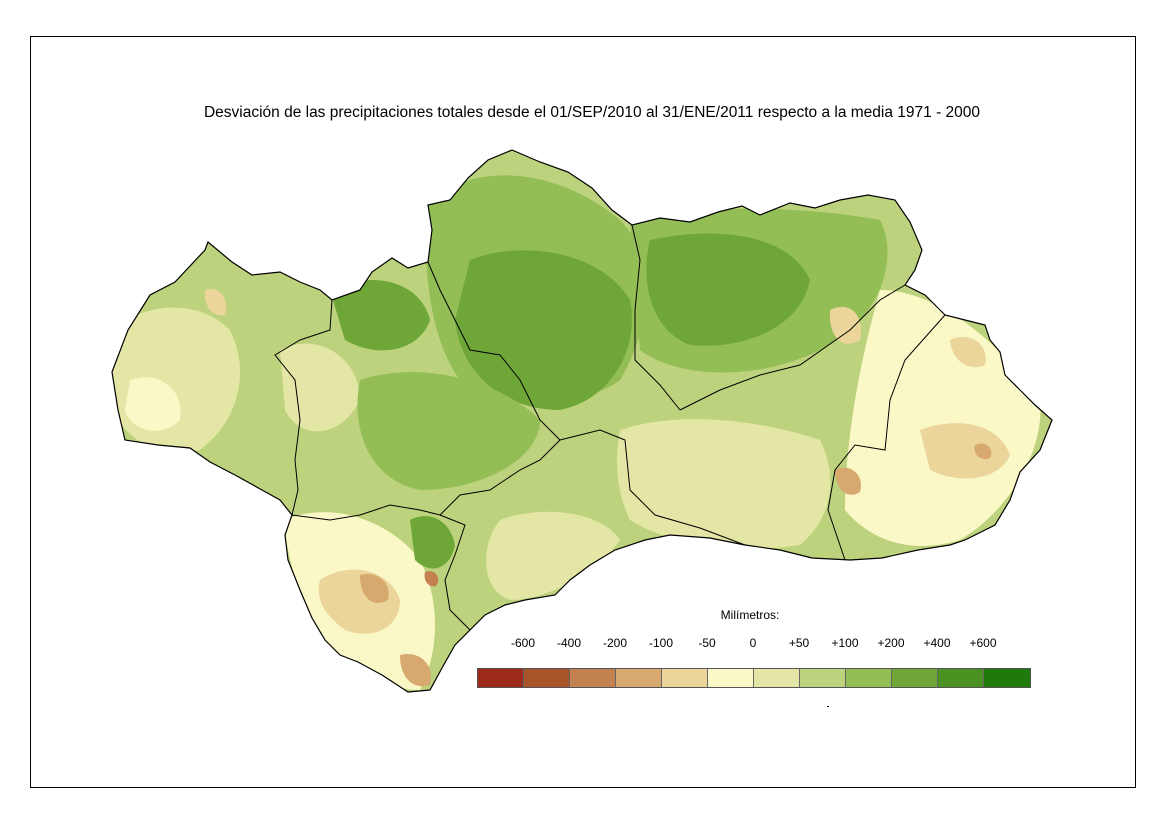 Image resolution: width=1170 pixels, height=827 pixels. What do you see at coordinates (432, 542) in the screenshot?
I see `contour-malaga-wet` at bounding box center [432, 542].